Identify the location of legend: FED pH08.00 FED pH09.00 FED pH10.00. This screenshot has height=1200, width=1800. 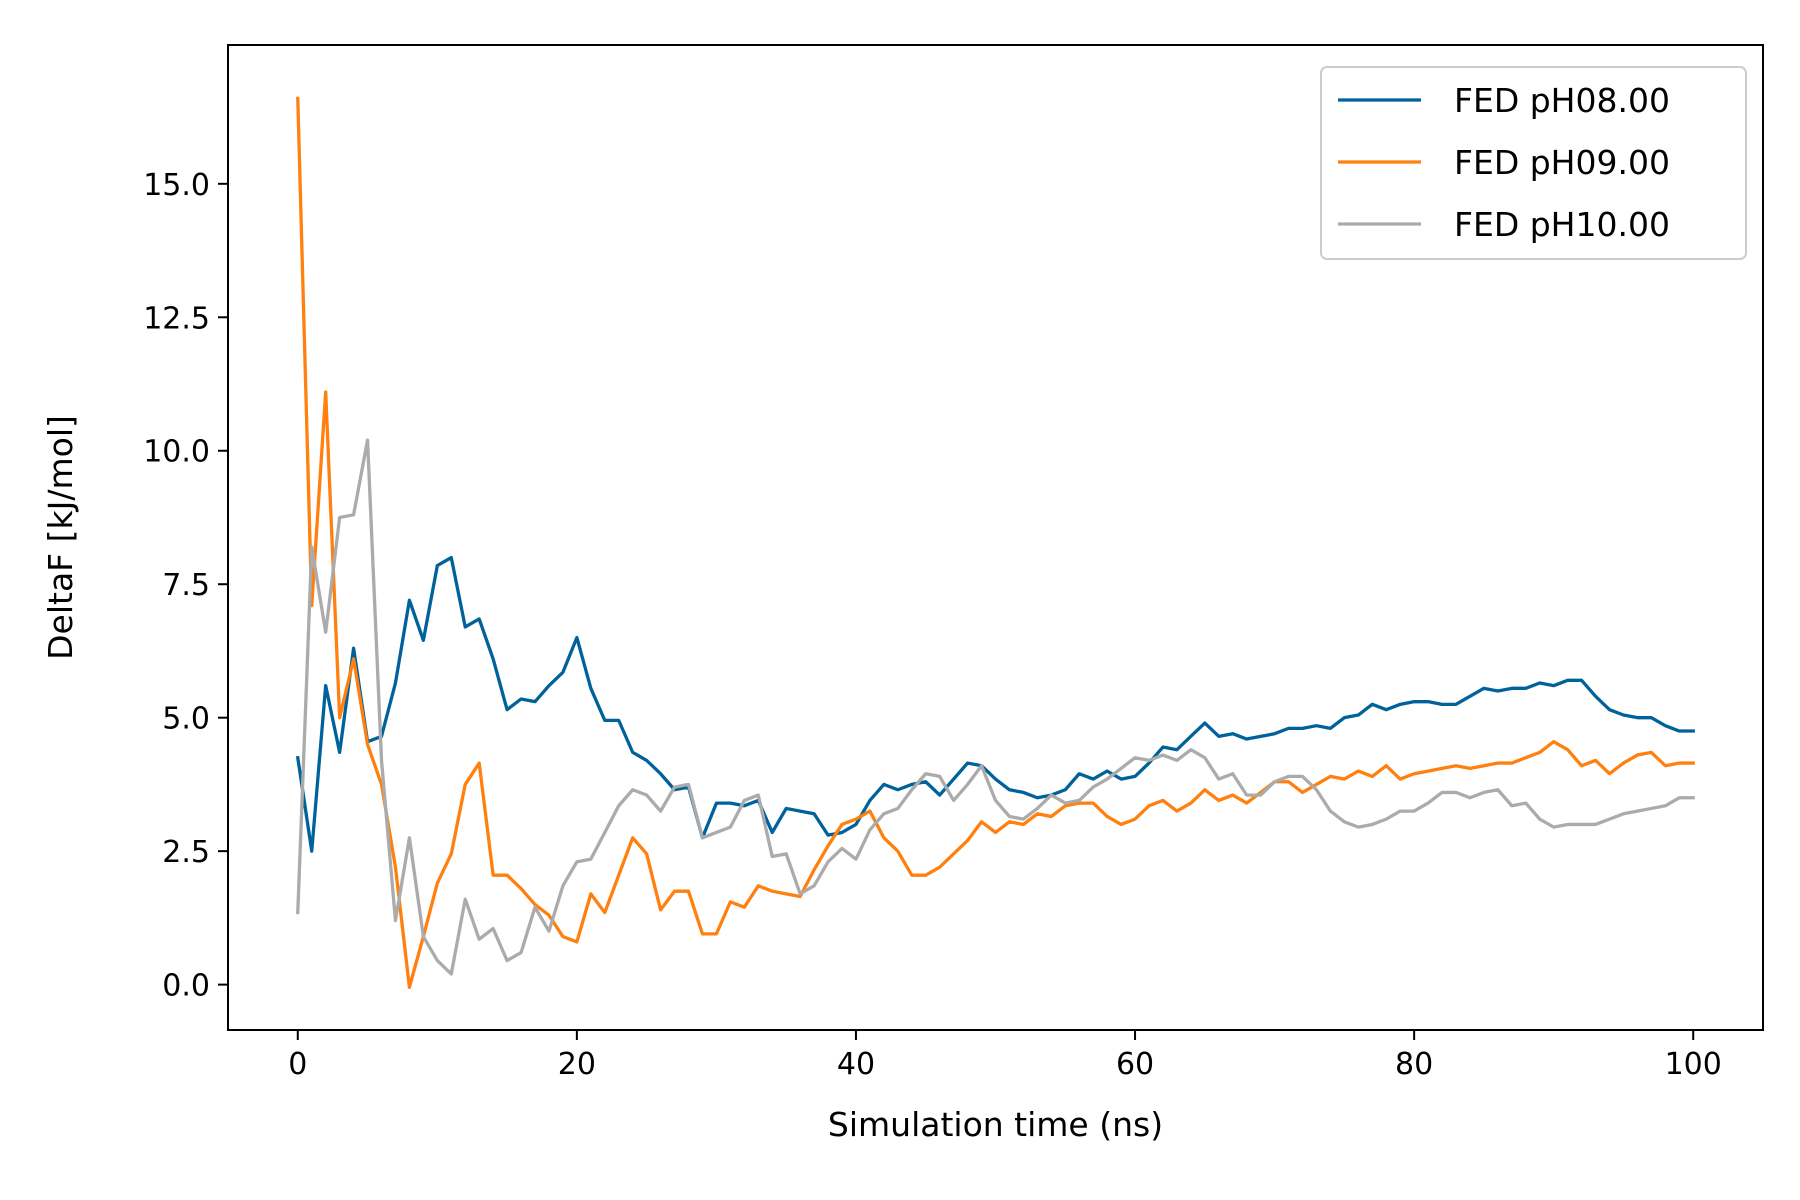
(1533, 163).